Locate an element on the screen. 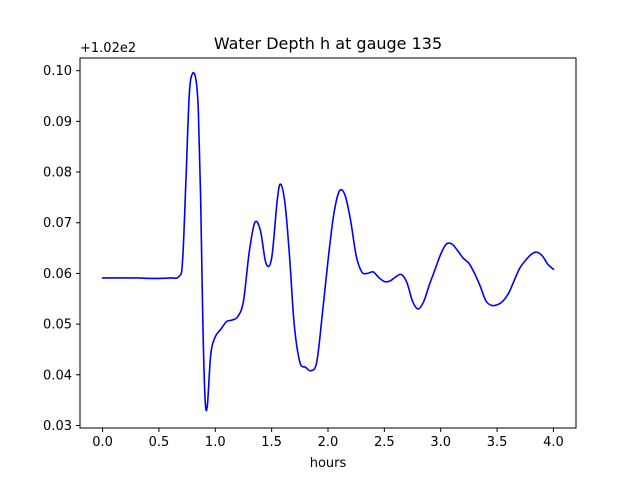 The width and height of the screenshot is (640, 480). x-tick-label: 3.0 is located at coordinates (440, 442).